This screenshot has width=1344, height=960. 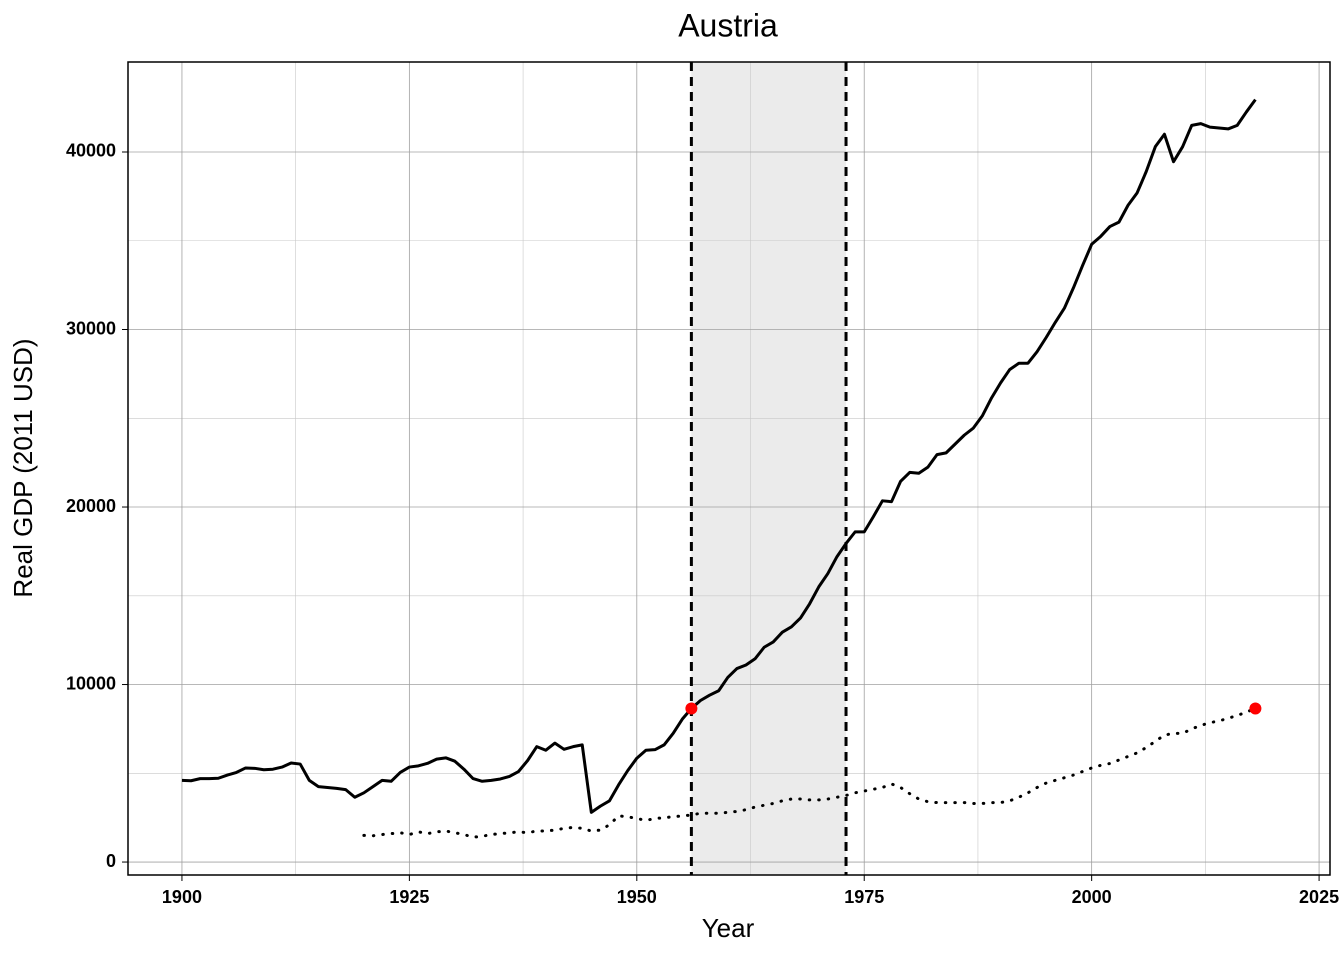 What do you see at coordinates (409, 897) in the screenshot?
I see `x-tick-label: 1925` at bounding box center [409, 897].